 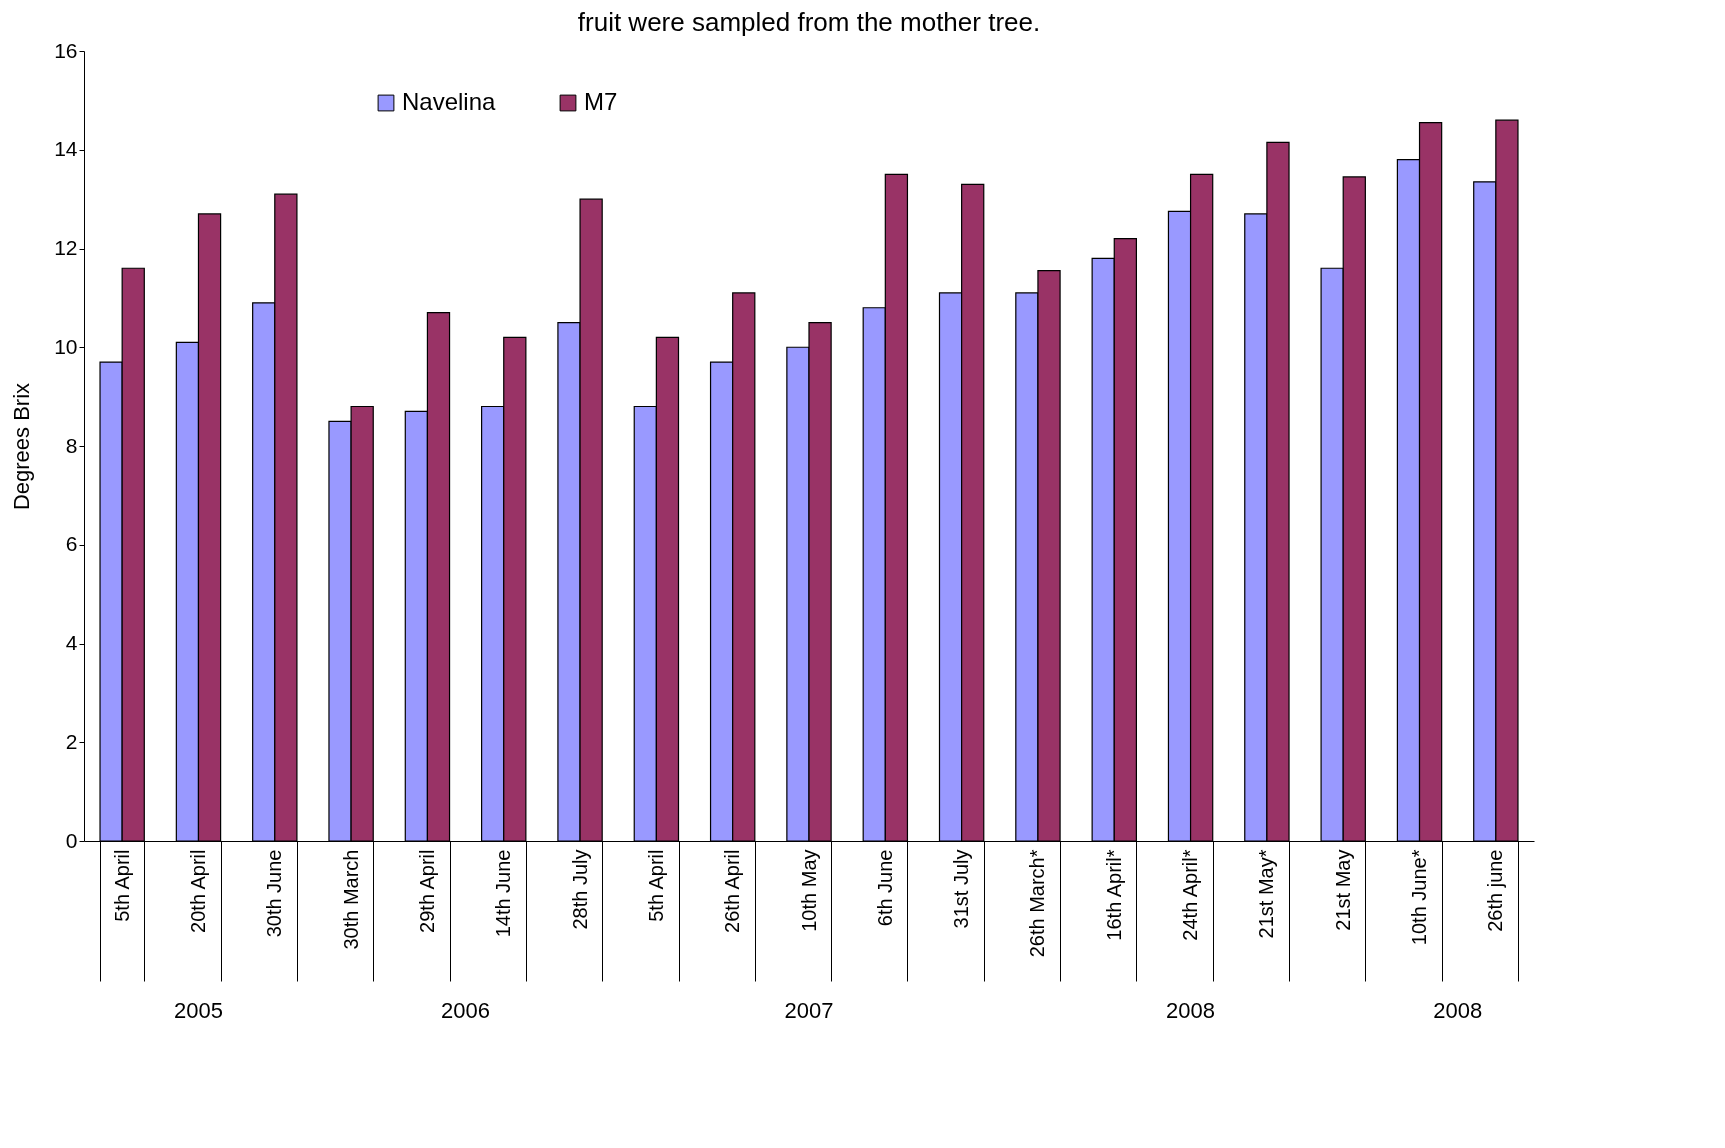 What do you see at coordinates (274, 893) in the screenshot?
I see `x-tick-label: 30th June` at bounding box center [274, 893].